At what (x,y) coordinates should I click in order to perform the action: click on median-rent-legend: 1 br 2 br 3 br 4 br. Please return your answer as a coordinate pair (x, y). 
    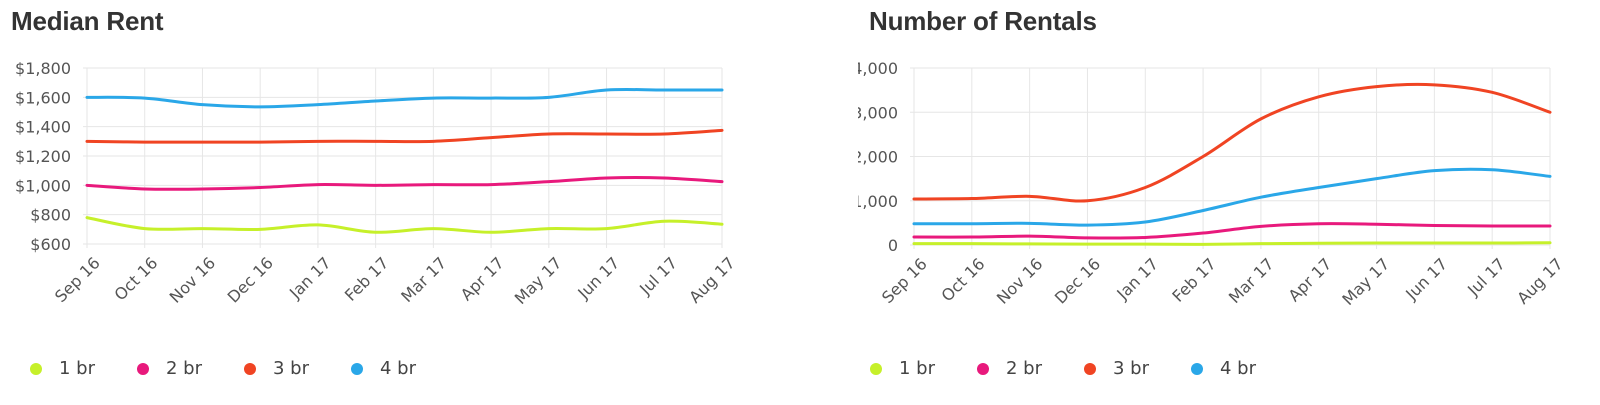
    Looking at the image, I should click on (244, 368).